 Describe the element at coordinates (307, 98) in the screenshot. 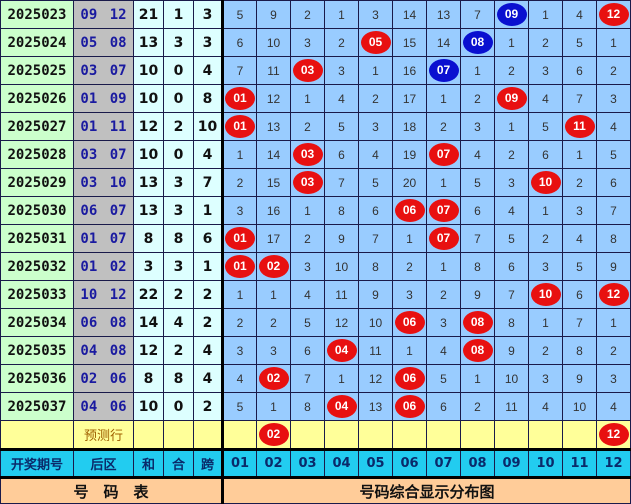

I see `number-cell-03: 1` at that location.